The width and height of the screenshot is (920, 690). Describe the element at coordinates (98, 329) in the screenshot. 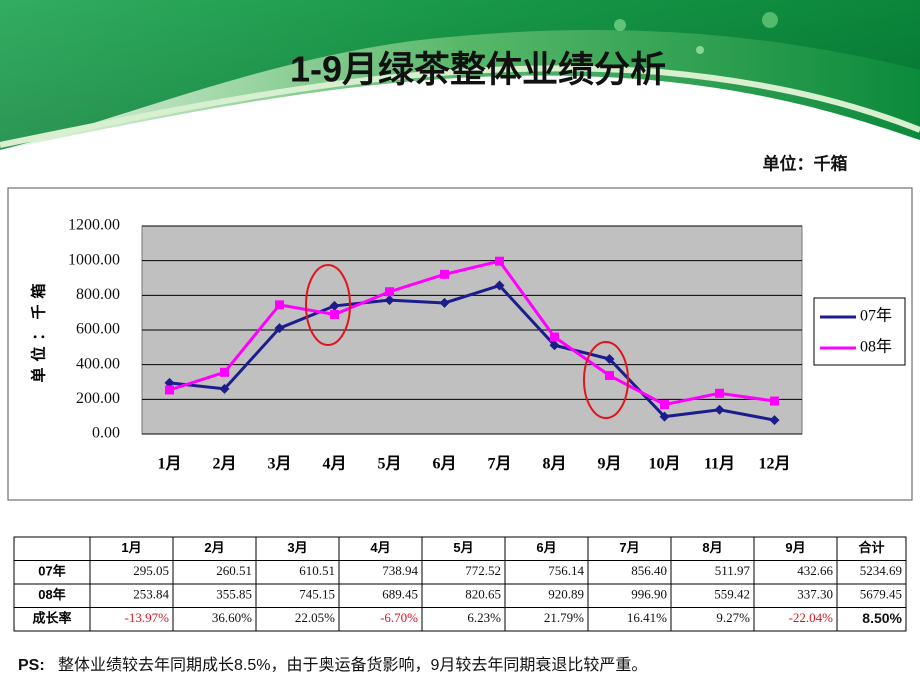

I see `y-tick-label: 600.00` at that location.